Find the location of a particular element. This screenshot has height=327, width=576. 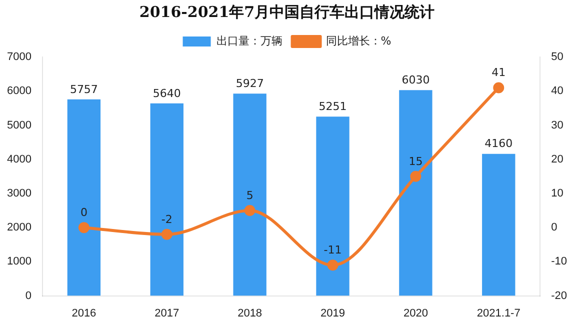

y2-tick-label: 0 is located at coordinates (554, 228).